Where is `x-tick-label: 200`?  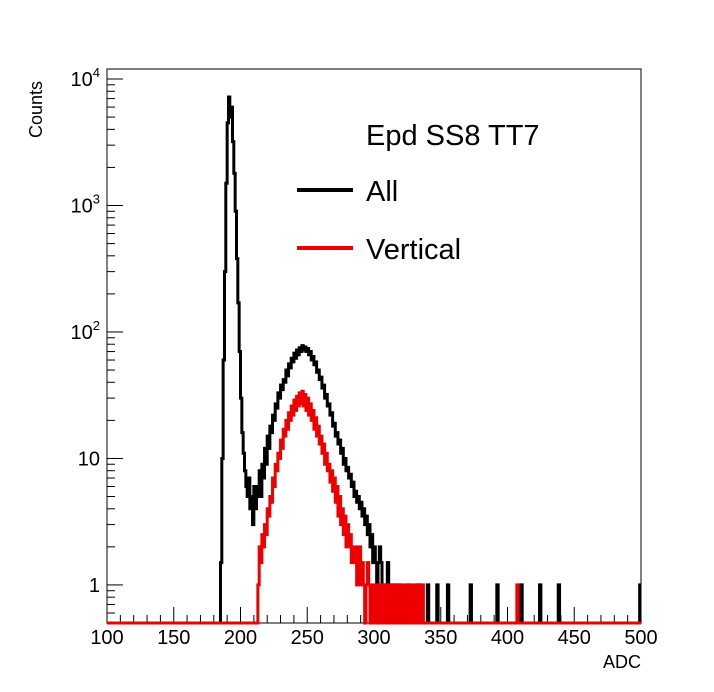 x-tick-label: 200 is located at coordinates (240, 638).